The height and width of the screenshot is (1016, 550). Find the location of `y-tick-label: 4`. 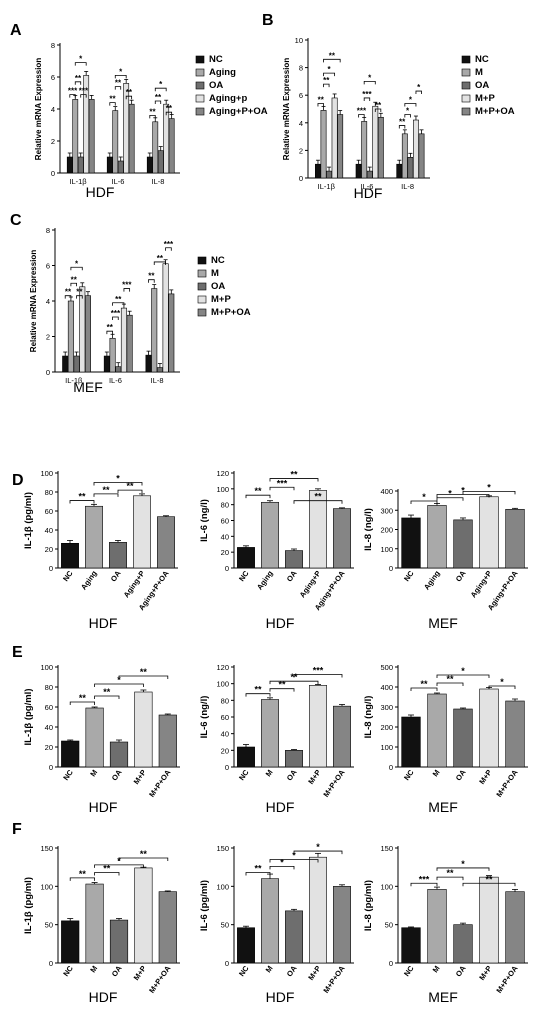

y-tick-label: 4 is located at coordinates (301, 123).